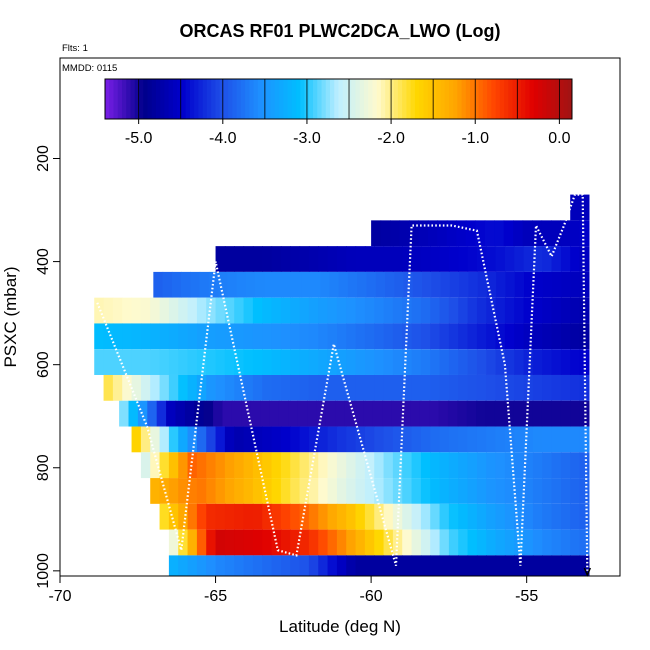 Image resolution: width=650 pixels, height=650 pixels. What do you see at coordinates (267, 439) in the screenshot?
I see `heatmap-cell-r9-c14` at bounding box center [267, 439].